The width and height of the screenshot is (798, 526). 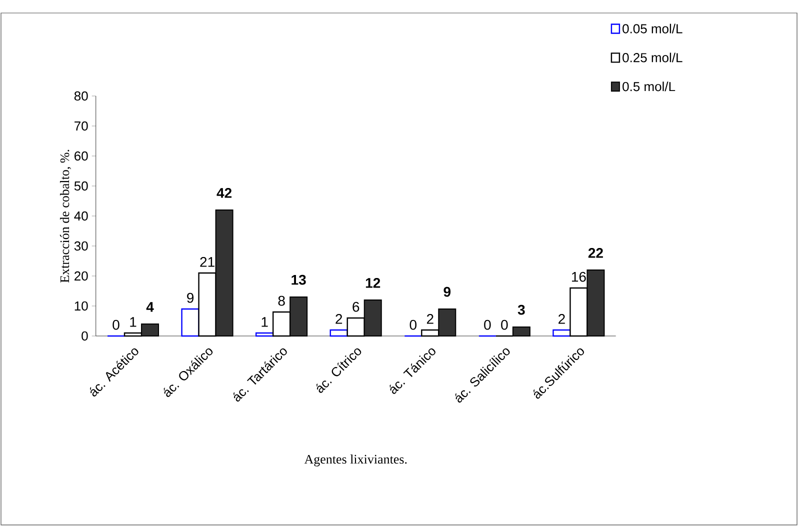 I want to click on data-label: 22, so click(x=595, y=253).